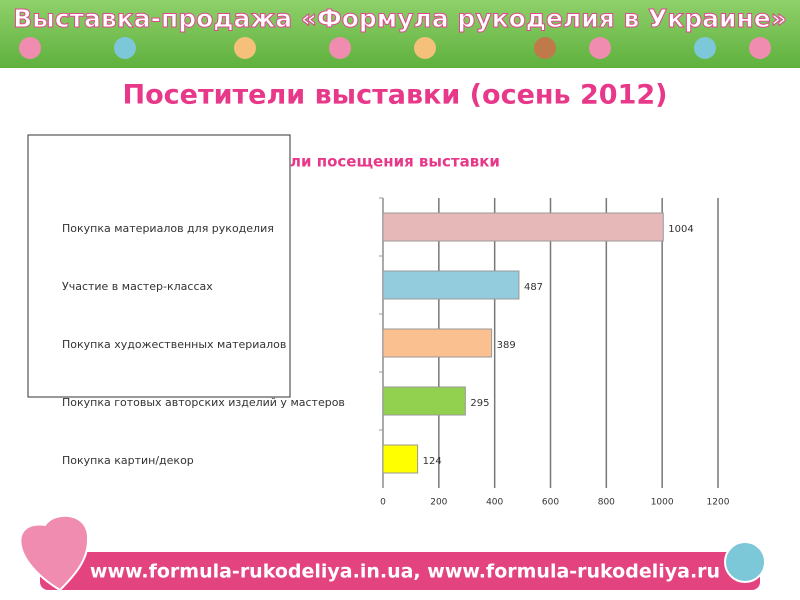  I want to click on overlay-box, so click(159, 266).